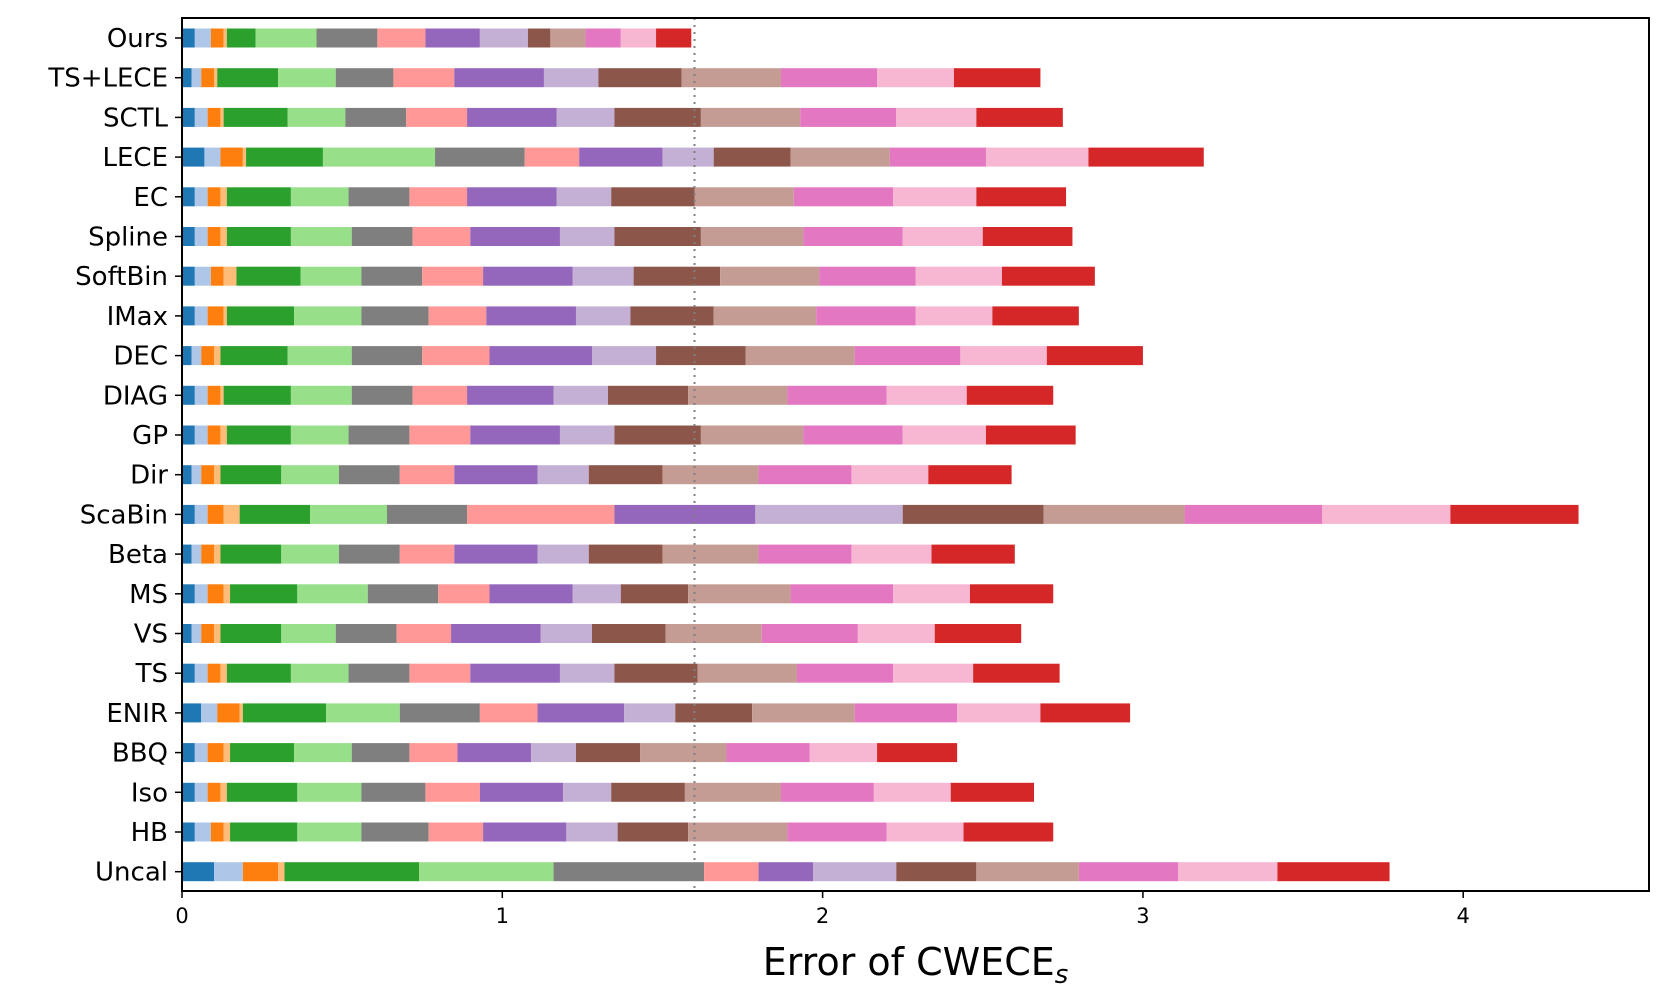 The height and width of the screenshot is (1004, 1660). I want to click on y-tick-label: DIAG, so click(135, 396).